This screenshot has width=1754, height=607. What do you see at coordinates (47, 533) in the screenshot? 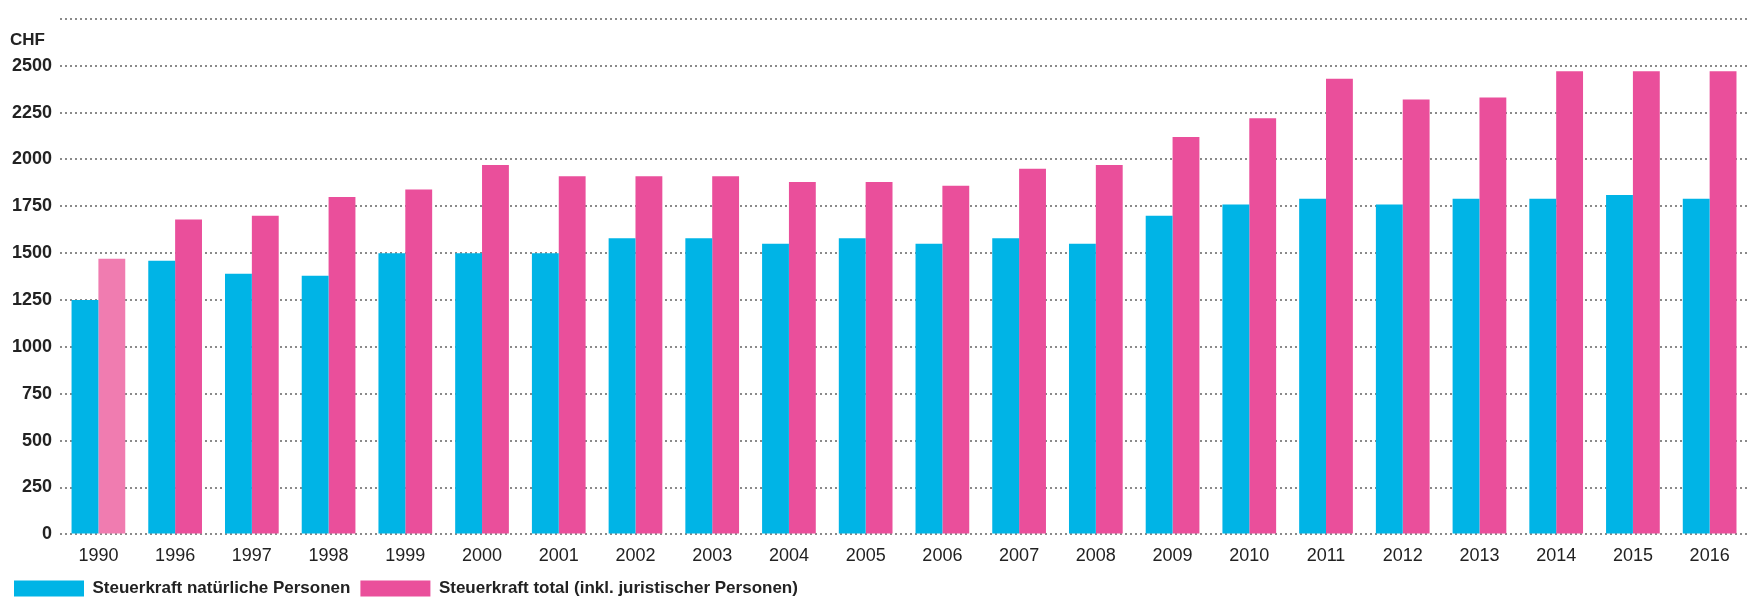
I see `y-tick-label: 0` at bounding box center [47, 533].